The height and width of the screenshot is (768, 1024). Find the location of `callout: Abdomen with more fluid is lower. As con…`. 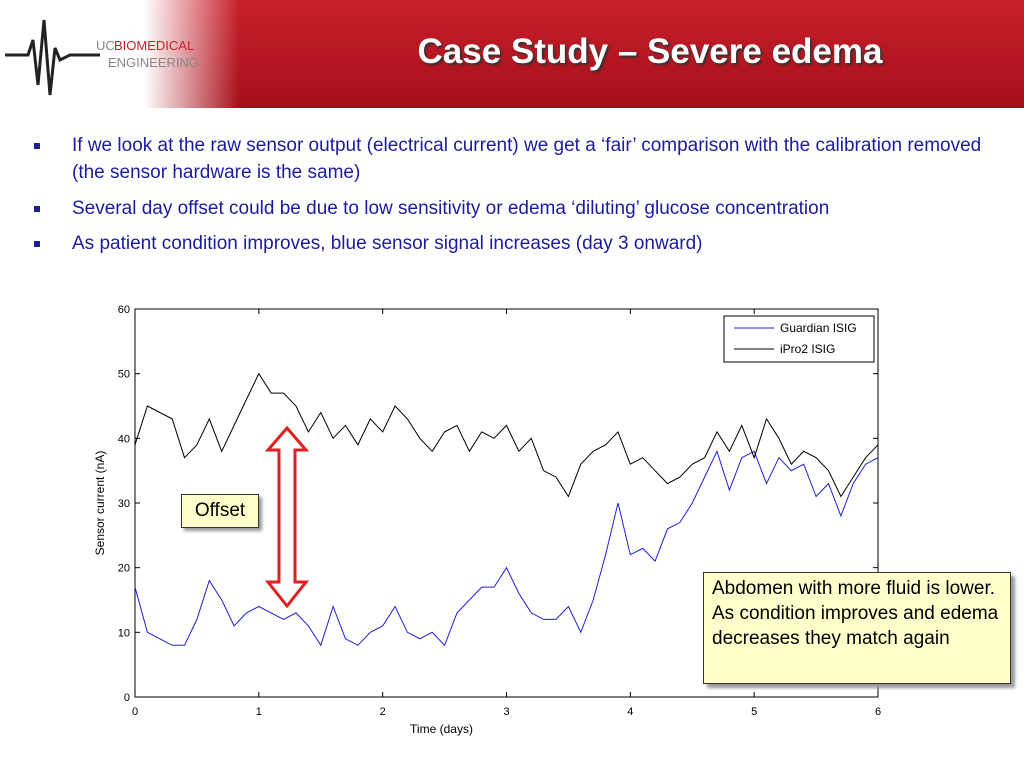

callout: Abdomen with more fluid is lower. As con… is located at coordinates (857, 628).